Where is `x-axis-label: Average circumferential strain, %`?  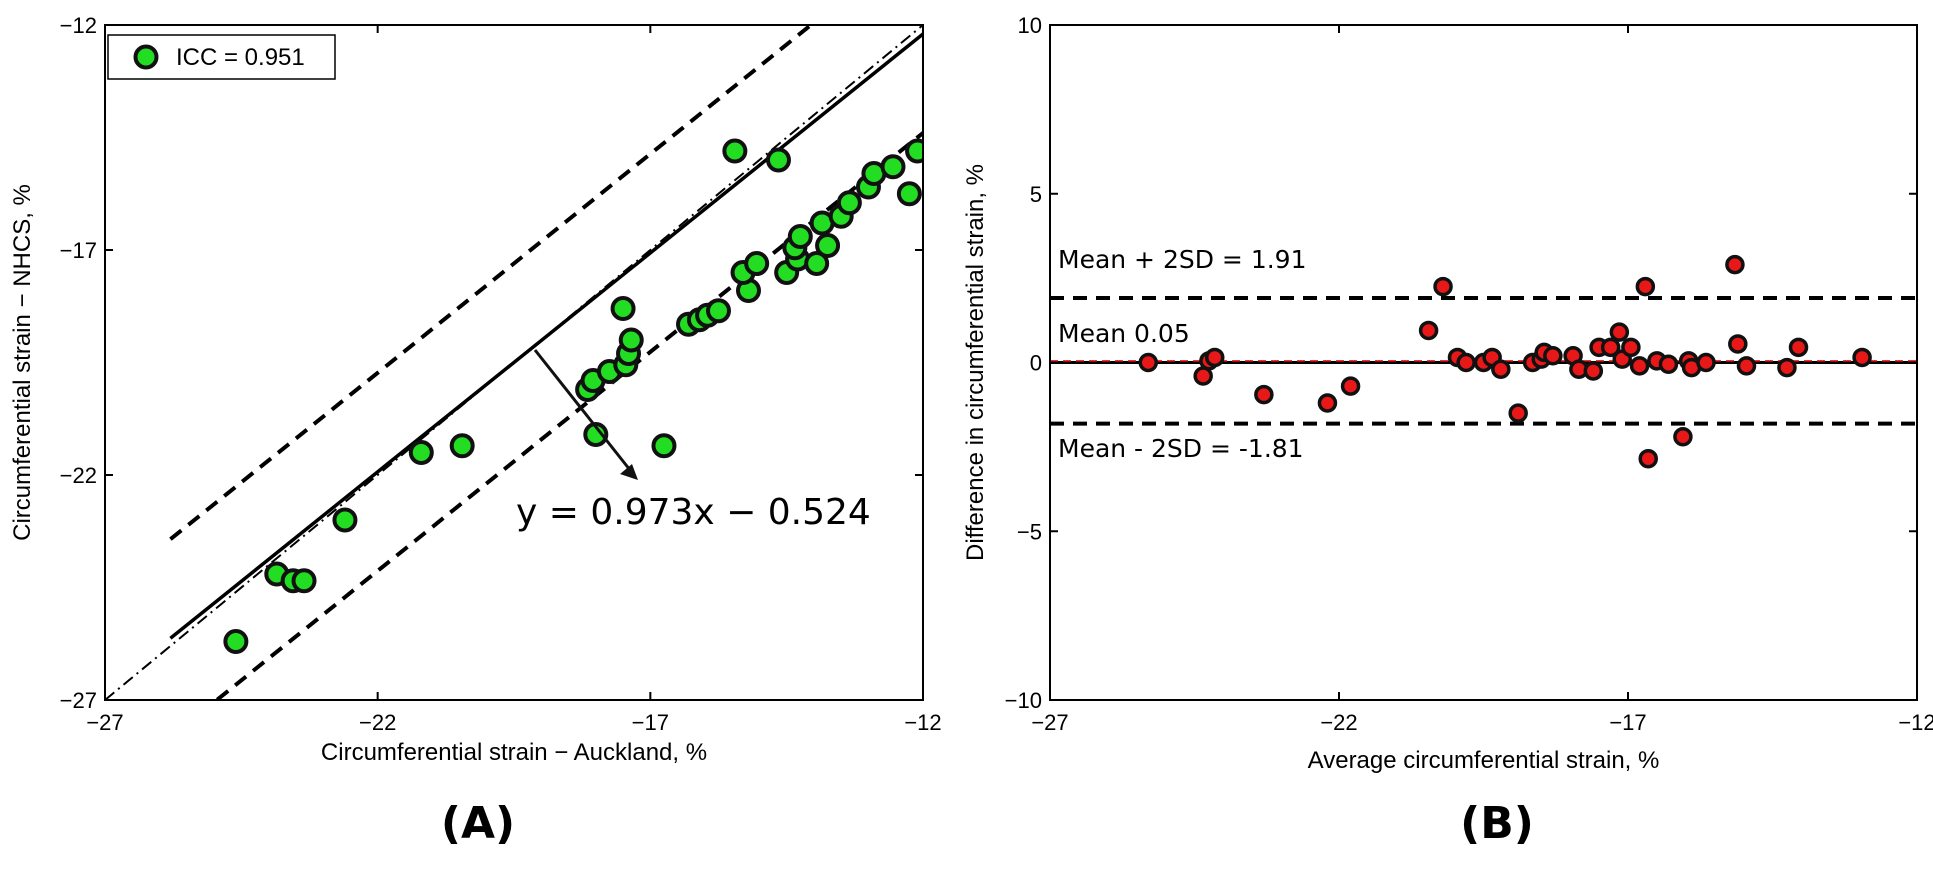 x-axis-label: Average circumferential strain, % is located at coordinates (1484, 760).